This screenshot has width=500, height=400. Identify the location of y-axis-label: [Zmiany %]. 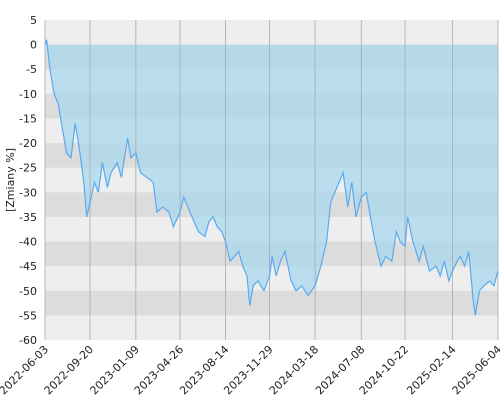
(10, 180).